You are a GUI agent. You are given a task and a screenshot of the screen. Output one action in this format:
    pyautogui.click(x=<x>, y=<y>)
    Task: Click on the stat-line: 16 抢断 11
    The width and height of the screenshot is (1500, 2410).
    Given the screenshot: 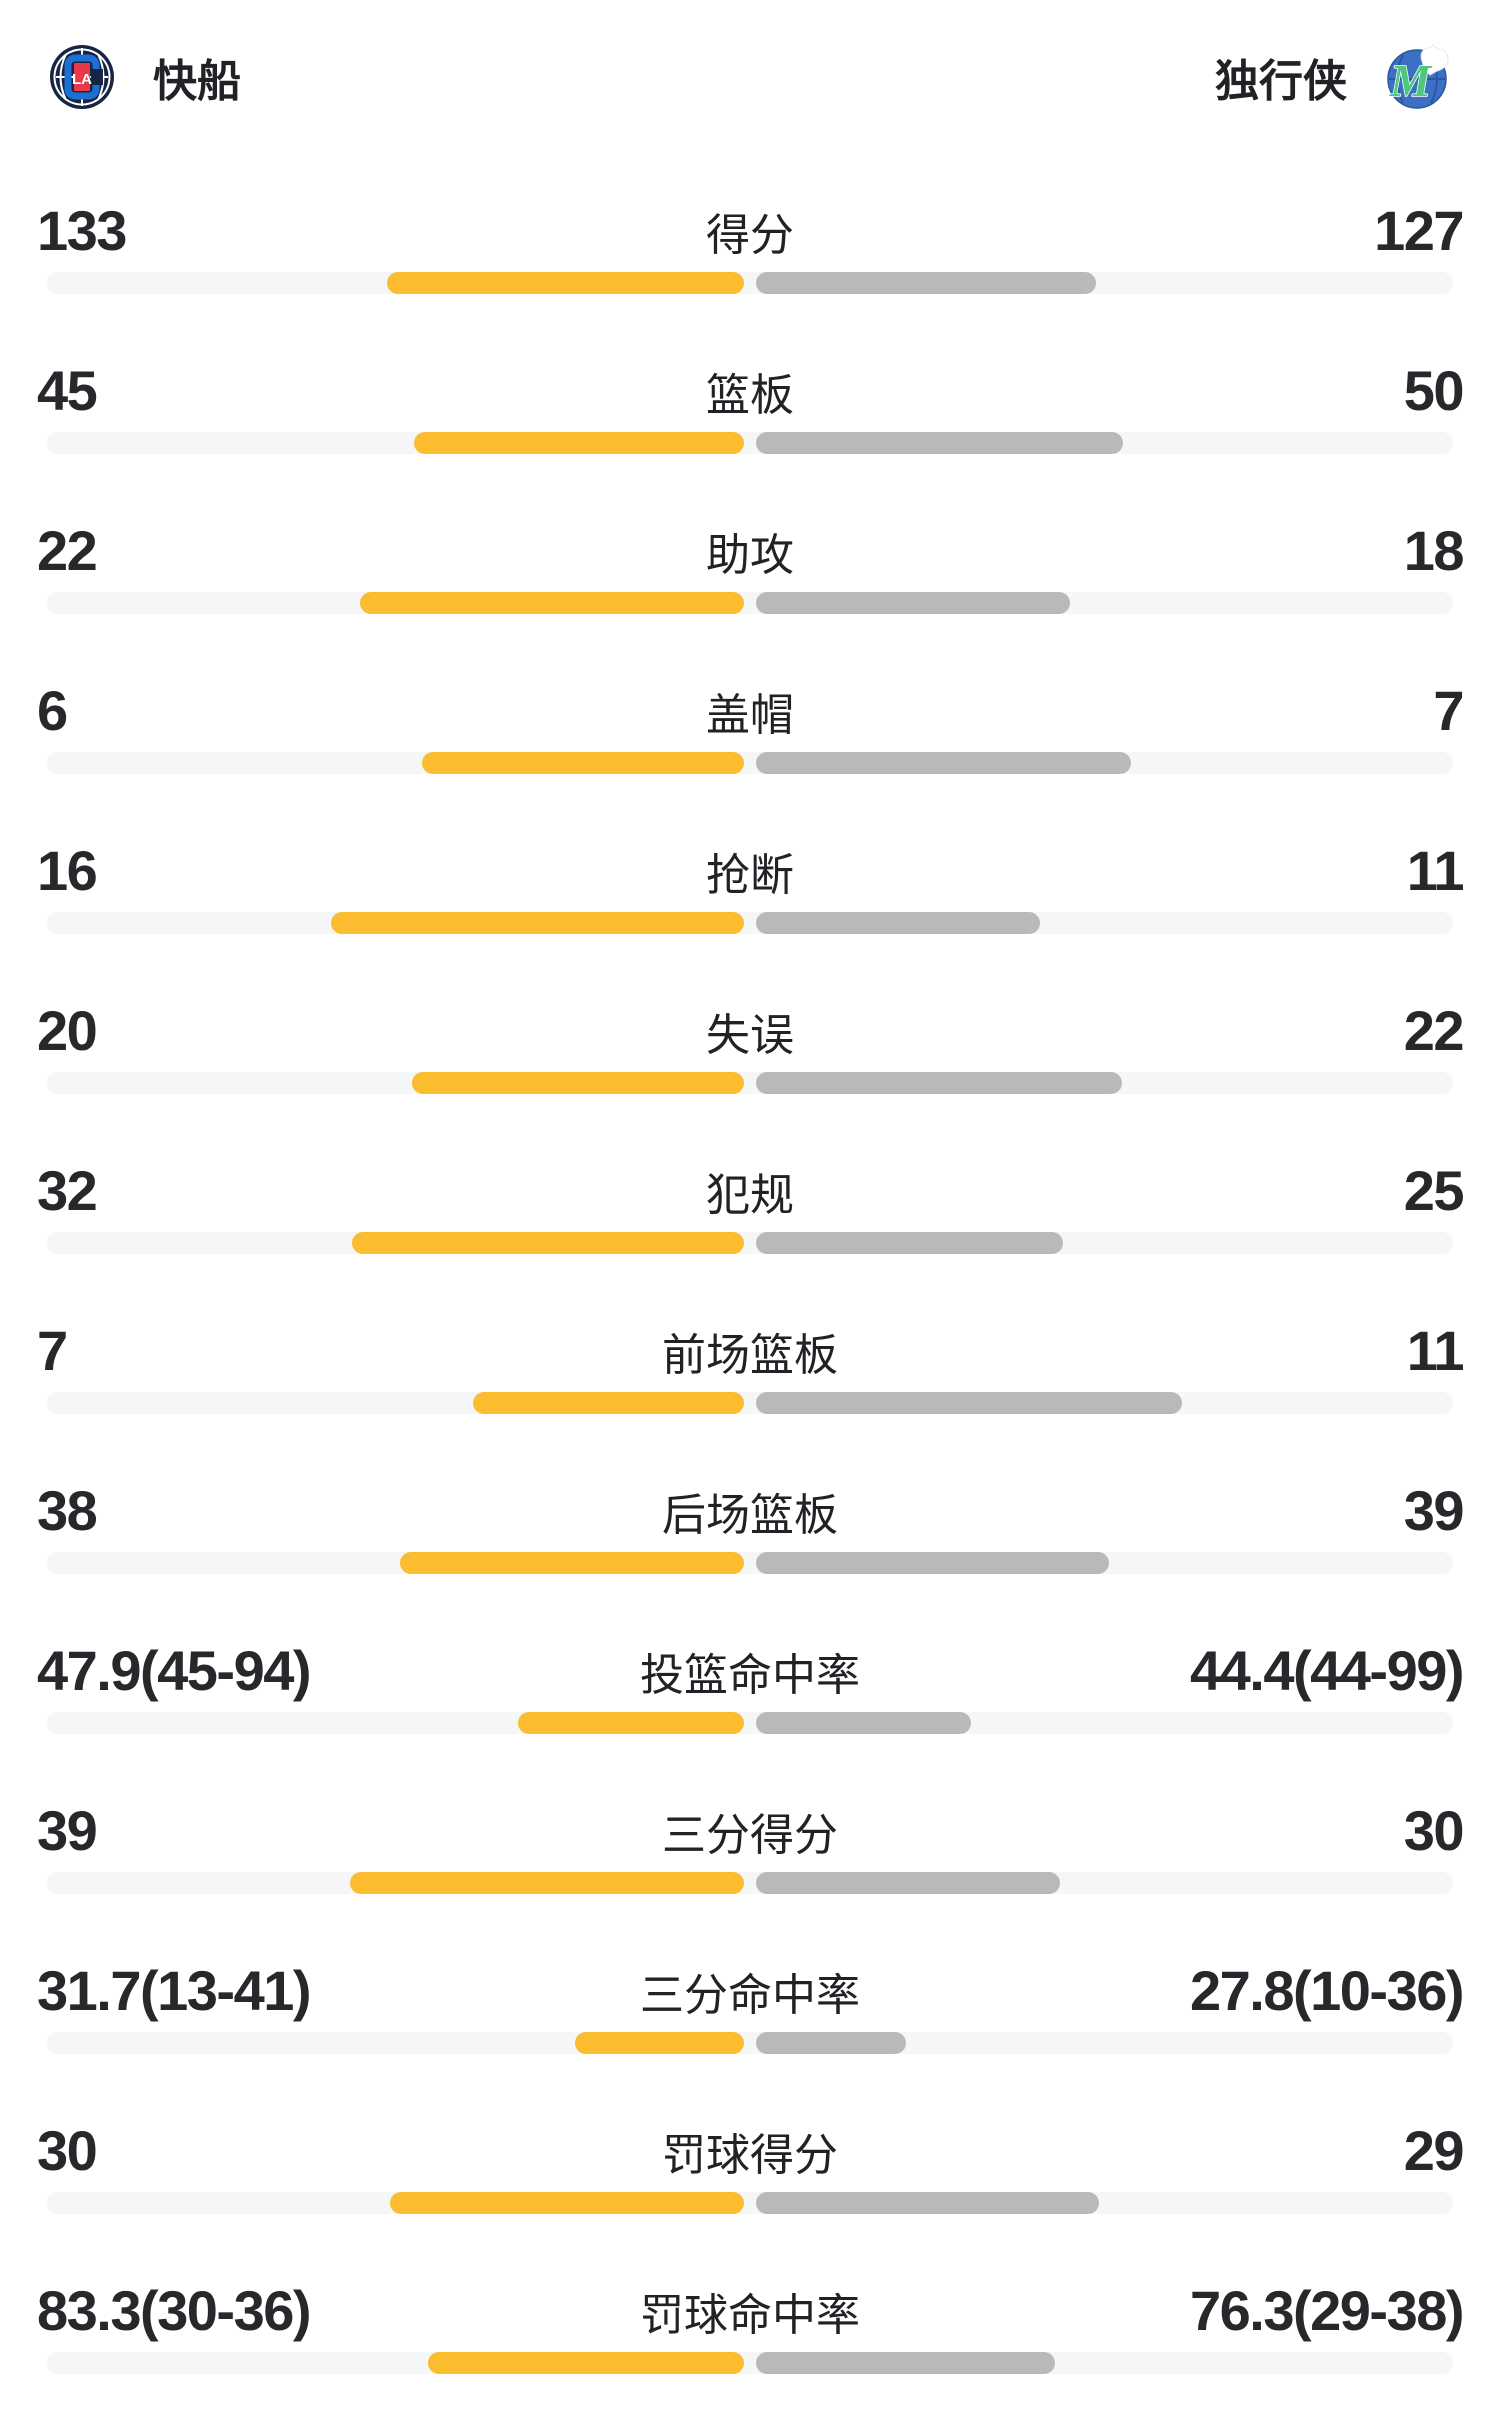 What is the action you would take?
    pyautogui.click(x=751, y=870)
    